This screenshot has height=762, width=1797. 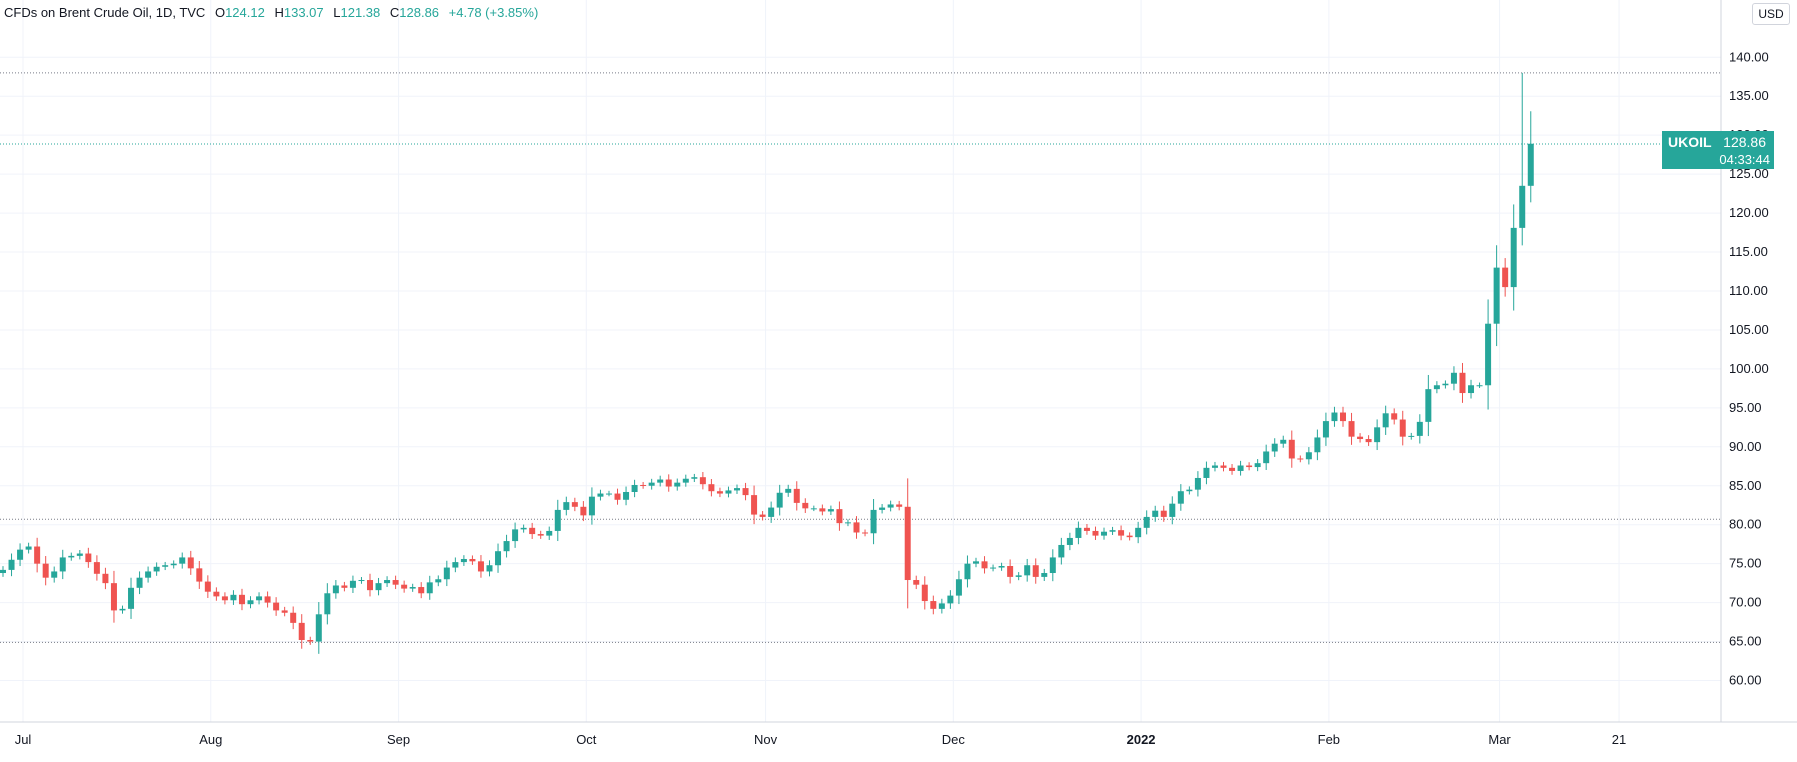 I want to click on time-tick-label: Feb, so click(x=1329, y=739).